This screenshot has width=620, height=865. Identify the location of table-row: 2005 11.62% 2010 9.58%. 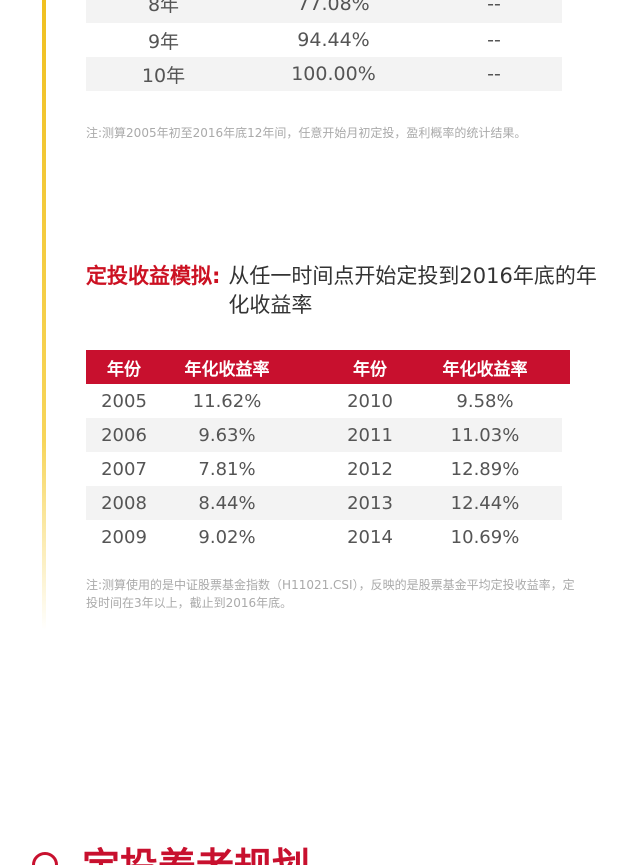
(324, 401).